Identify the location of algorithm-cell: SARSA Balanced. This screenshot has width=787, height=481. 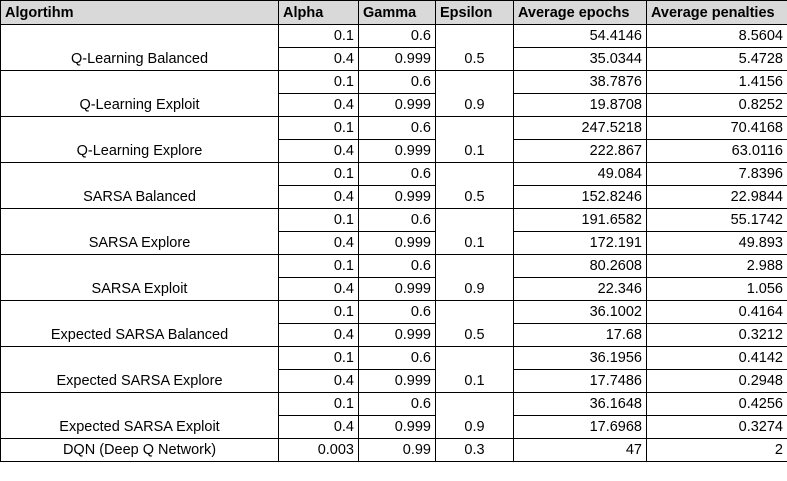
(139, 185).